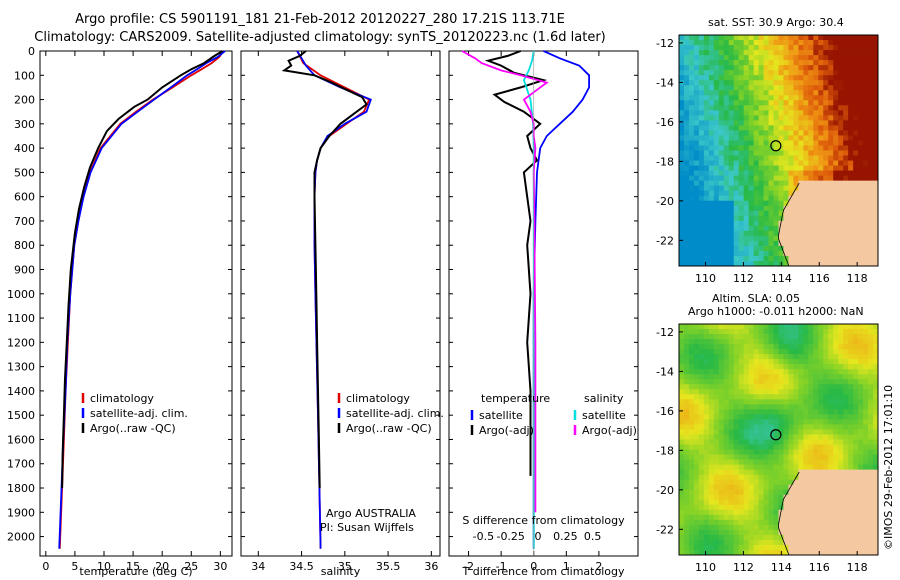 The width and height of the screenshot is (900, 580). What do you see at coordinates (781, 567) in the screenshot?
I see `sla_map-xtick-label: 114` at bounding box center [781, 567].